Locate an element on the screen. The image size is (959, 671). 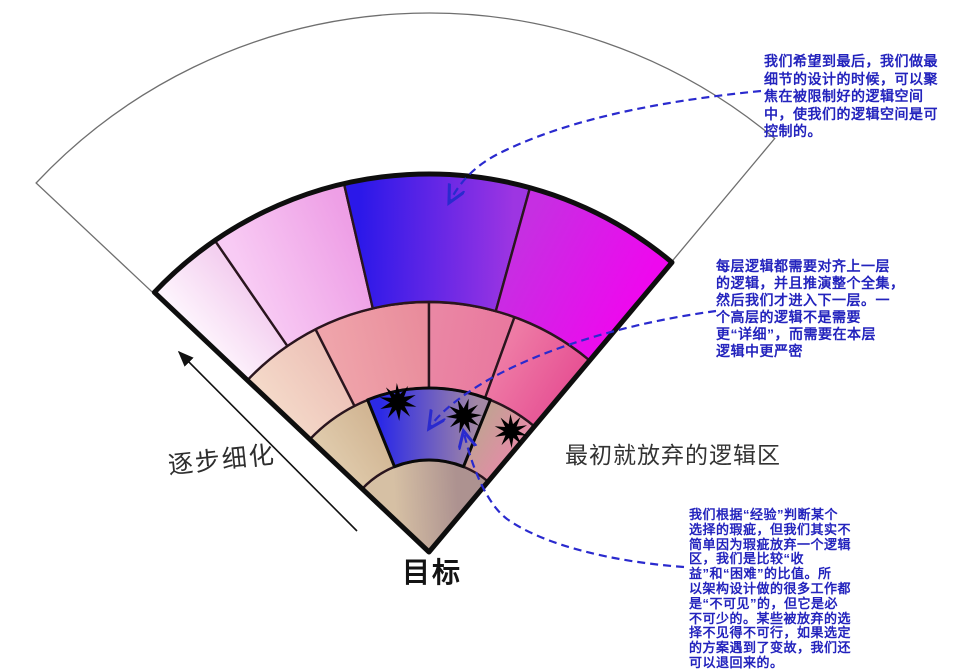
annotation-arrow-top is located at coordinates (606, 145).